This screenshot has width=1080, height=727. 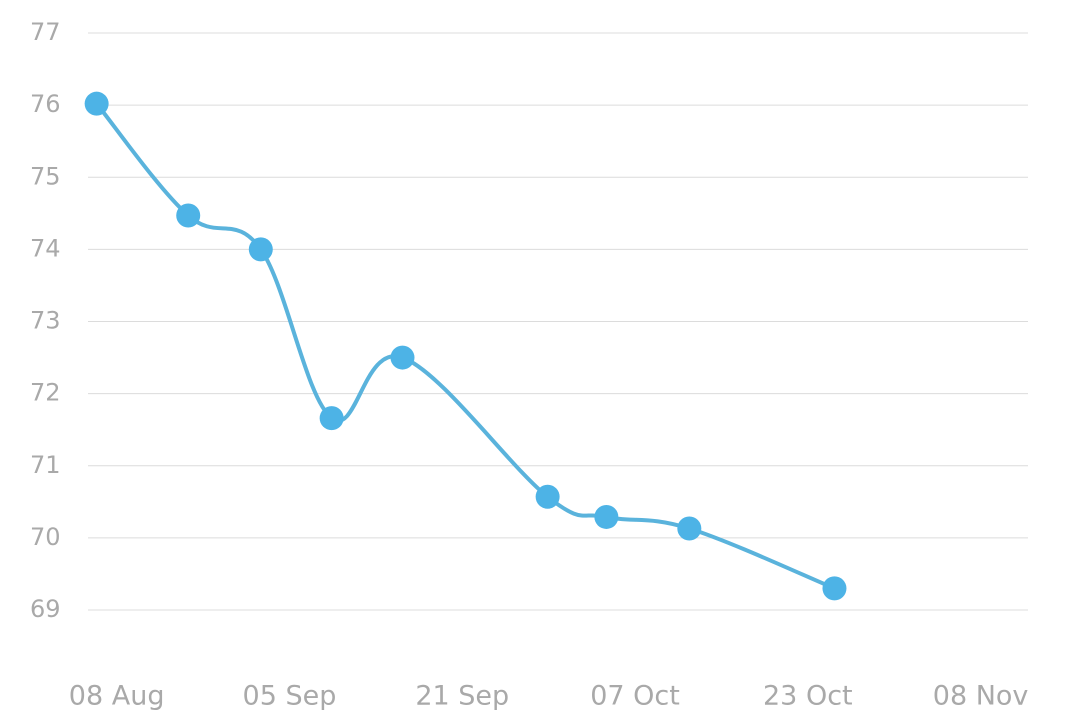 I want to click on y-tick-label: 69, so click(x=45, y=609).